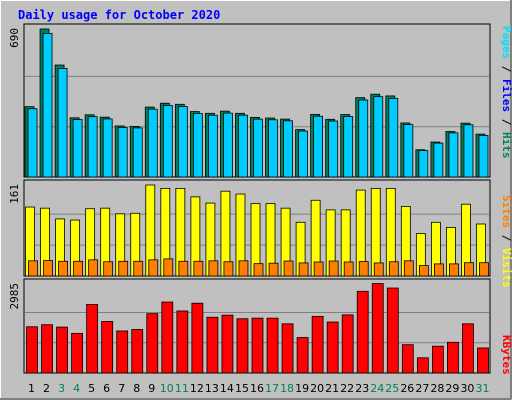  I want to click on x-tick-label: 28, so click(437, 388).